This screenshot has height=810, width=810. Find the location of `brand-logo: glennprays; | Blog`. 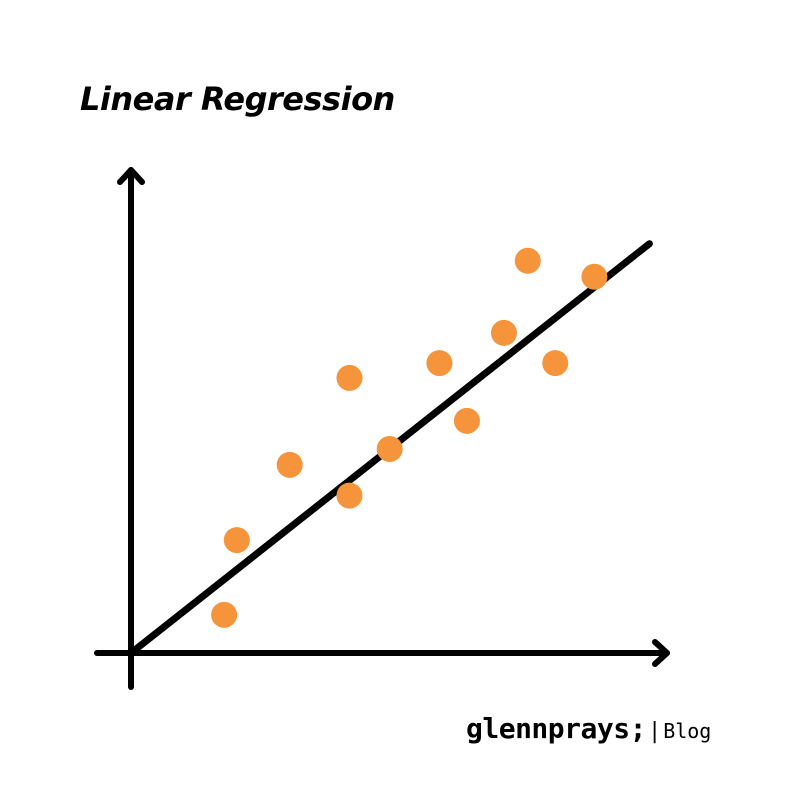

brand-logo: glennprays; | Blog is located at coordinates (588, 728).